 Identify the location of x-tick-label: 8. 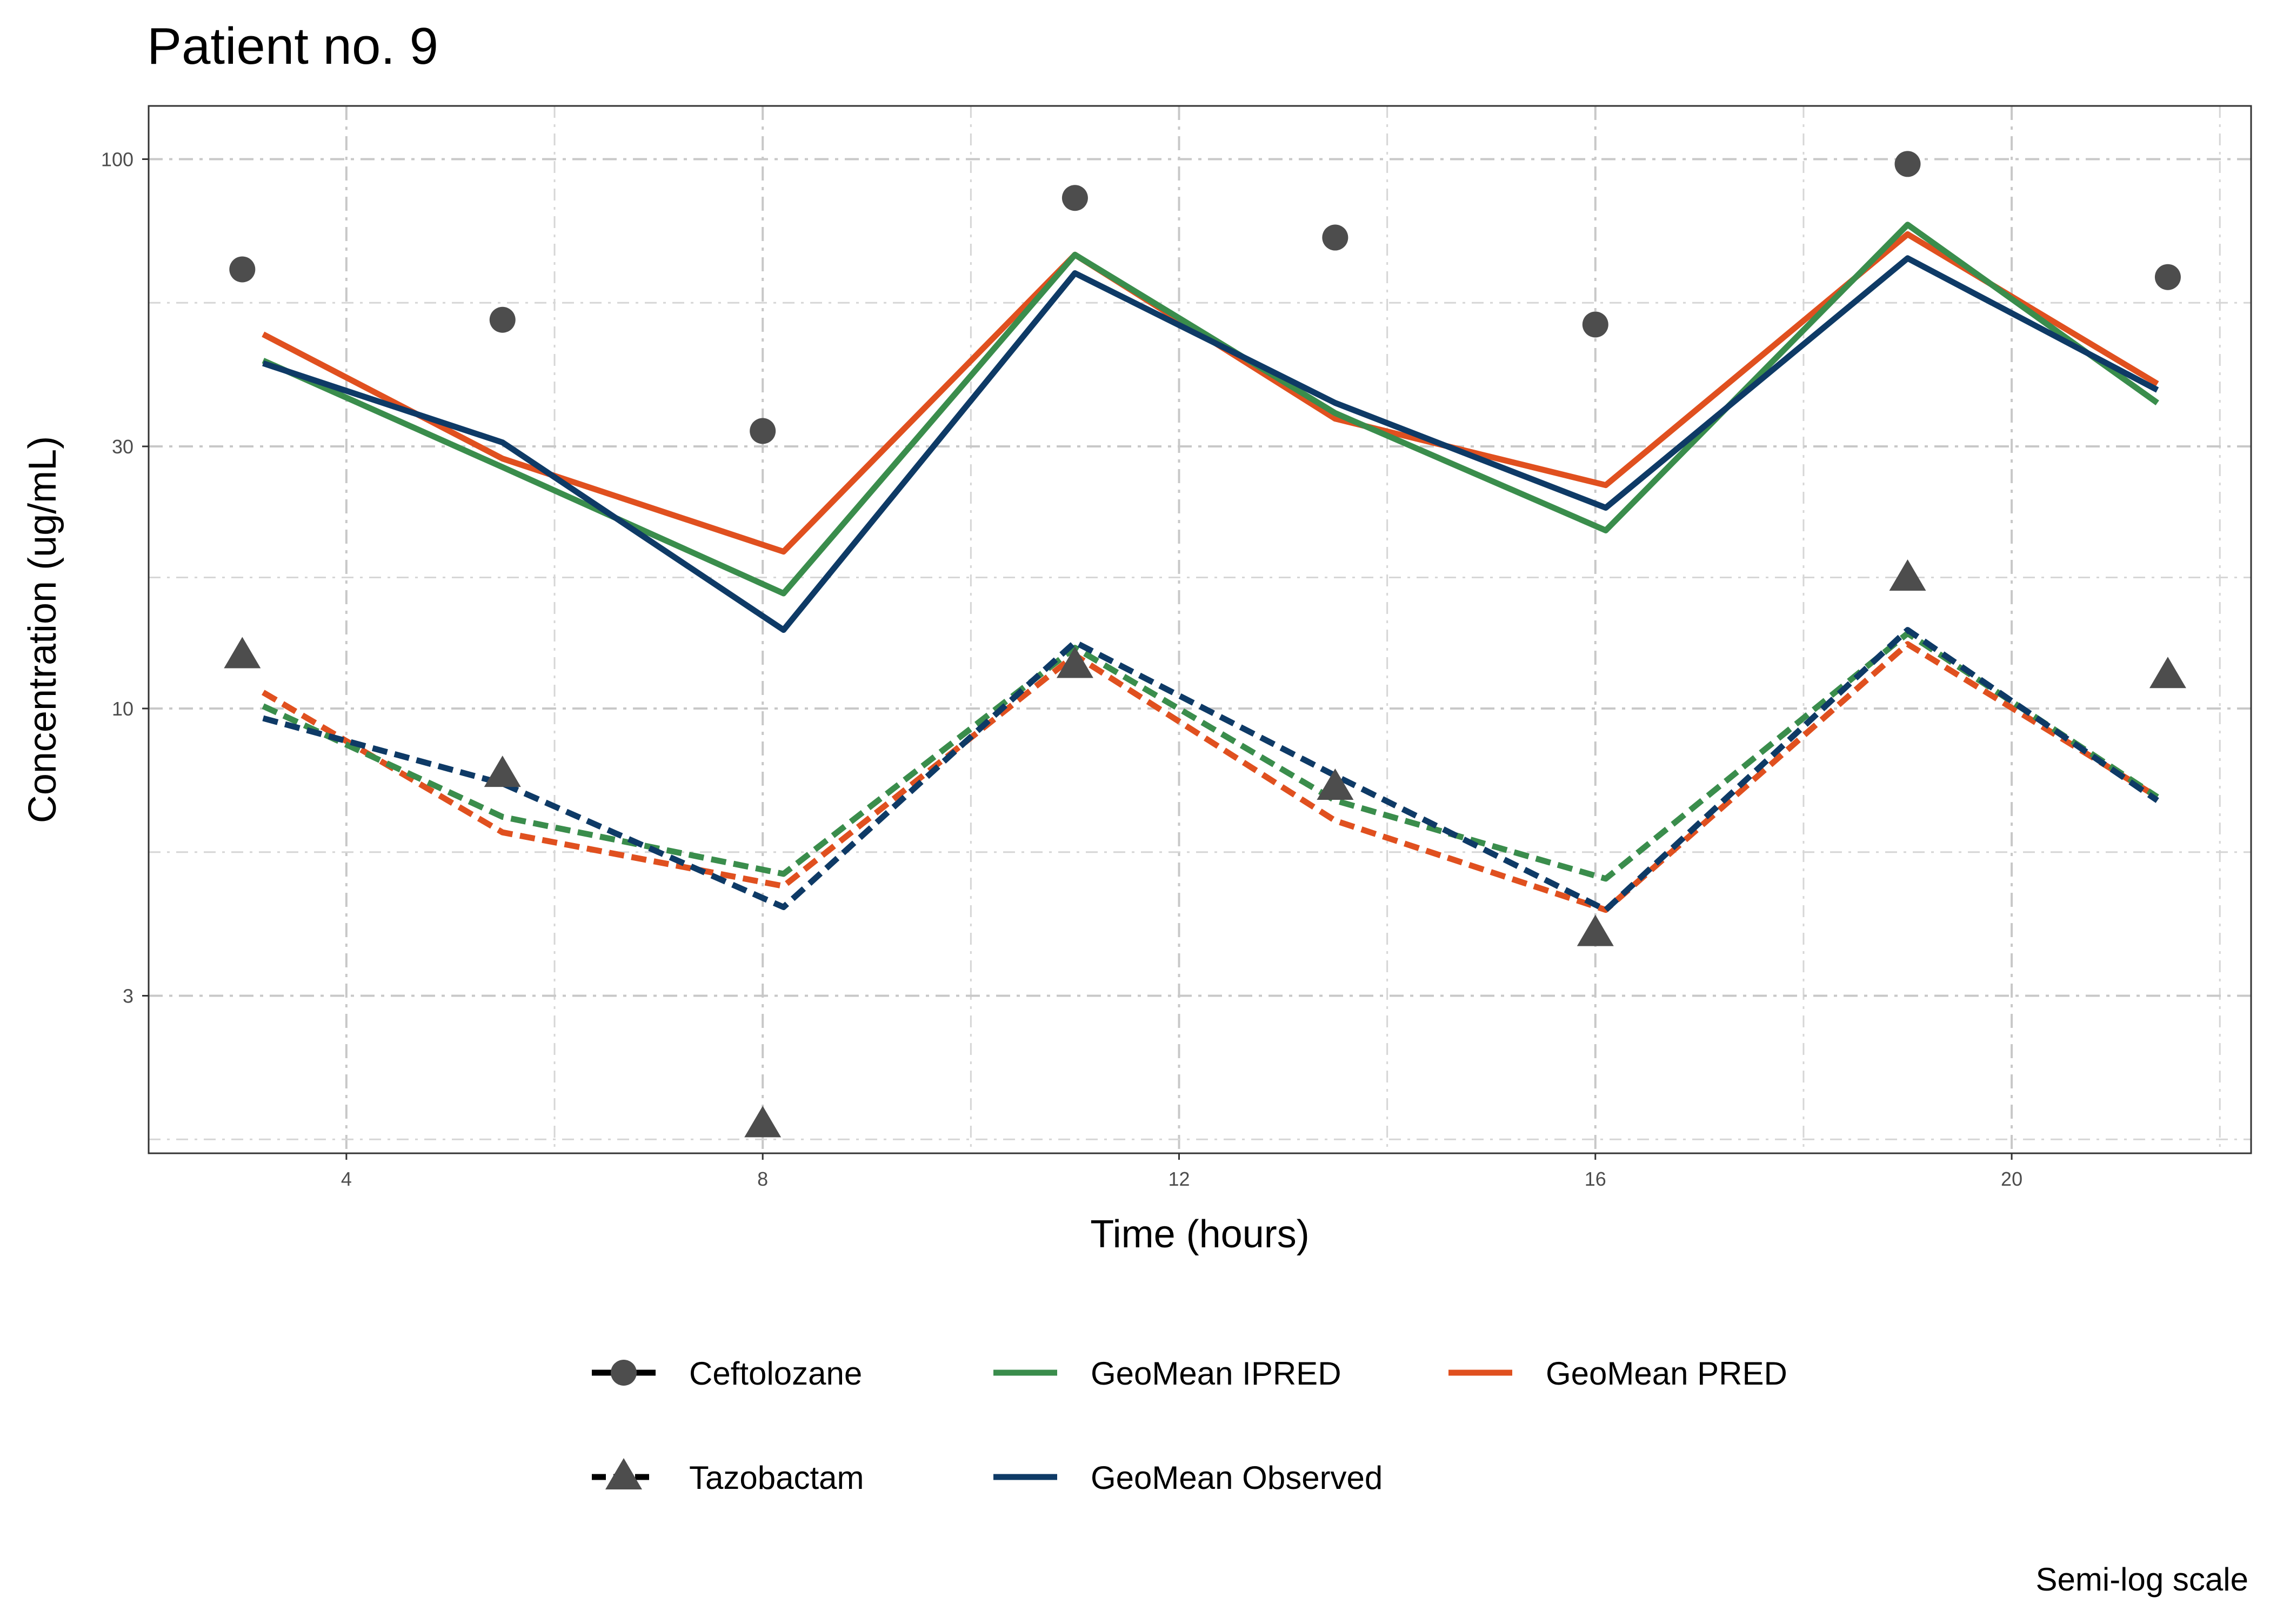
(762, 1179).